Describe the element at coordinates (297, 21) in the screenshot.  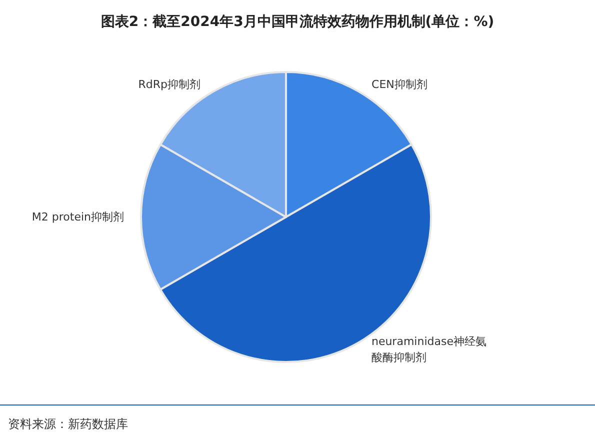
I see `chart-title: 图表2：截至2024年3月中国甲流特效药物作用机制(单位：%)` at that location.